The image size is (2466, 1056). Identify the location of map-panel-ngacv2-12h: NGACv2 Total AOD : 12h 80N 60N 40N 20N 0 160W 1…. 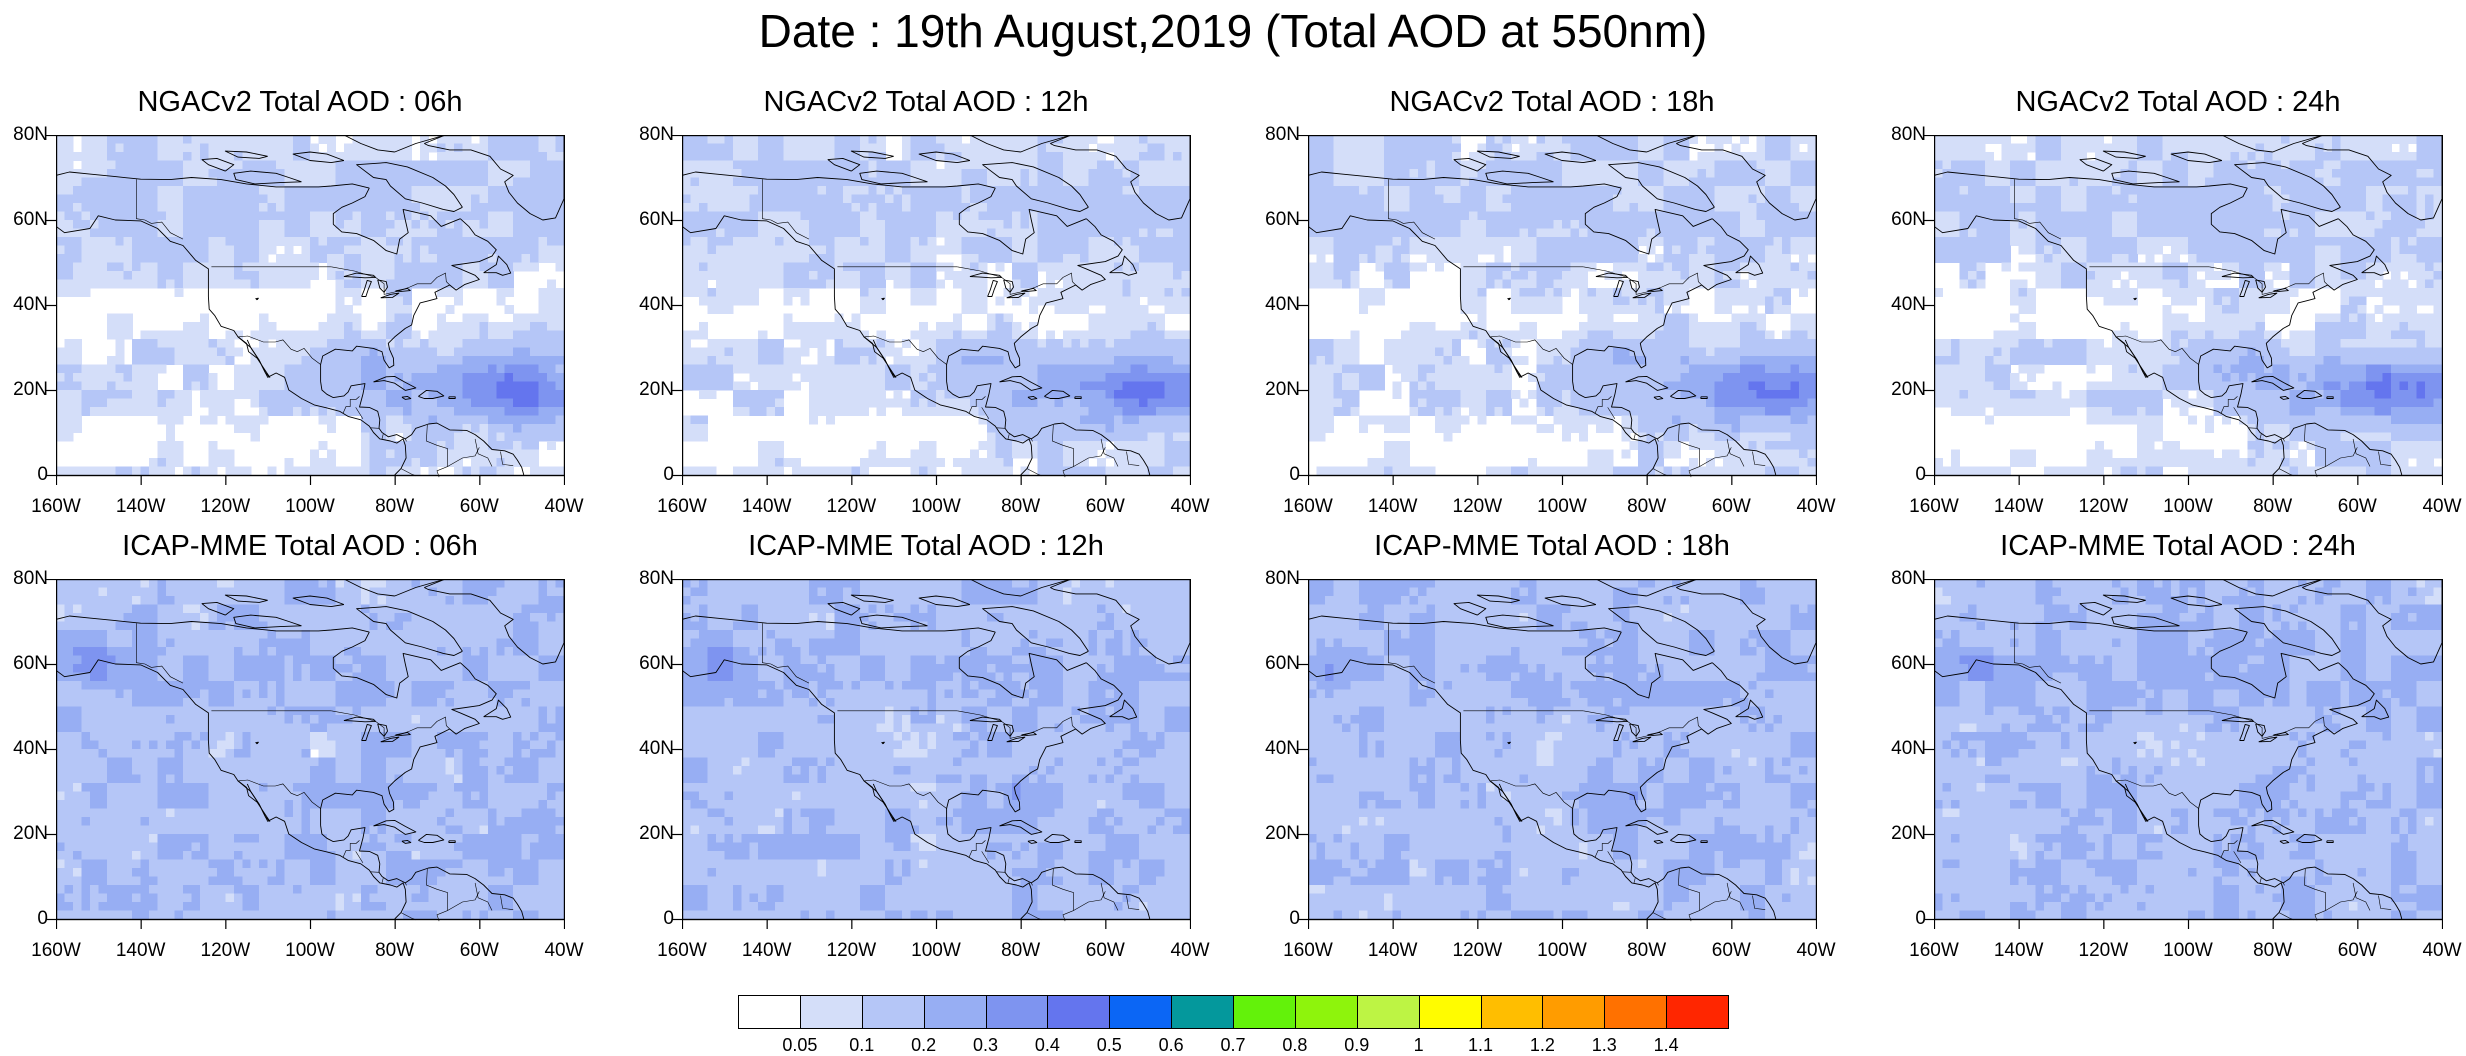
(926, 315).